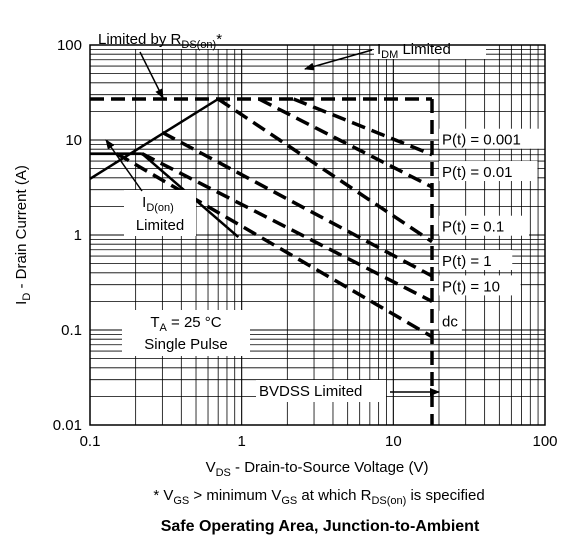 The width and height of the screenshot is (567, 552). I want to click on y-tick-label: 10, so click(73, 140).